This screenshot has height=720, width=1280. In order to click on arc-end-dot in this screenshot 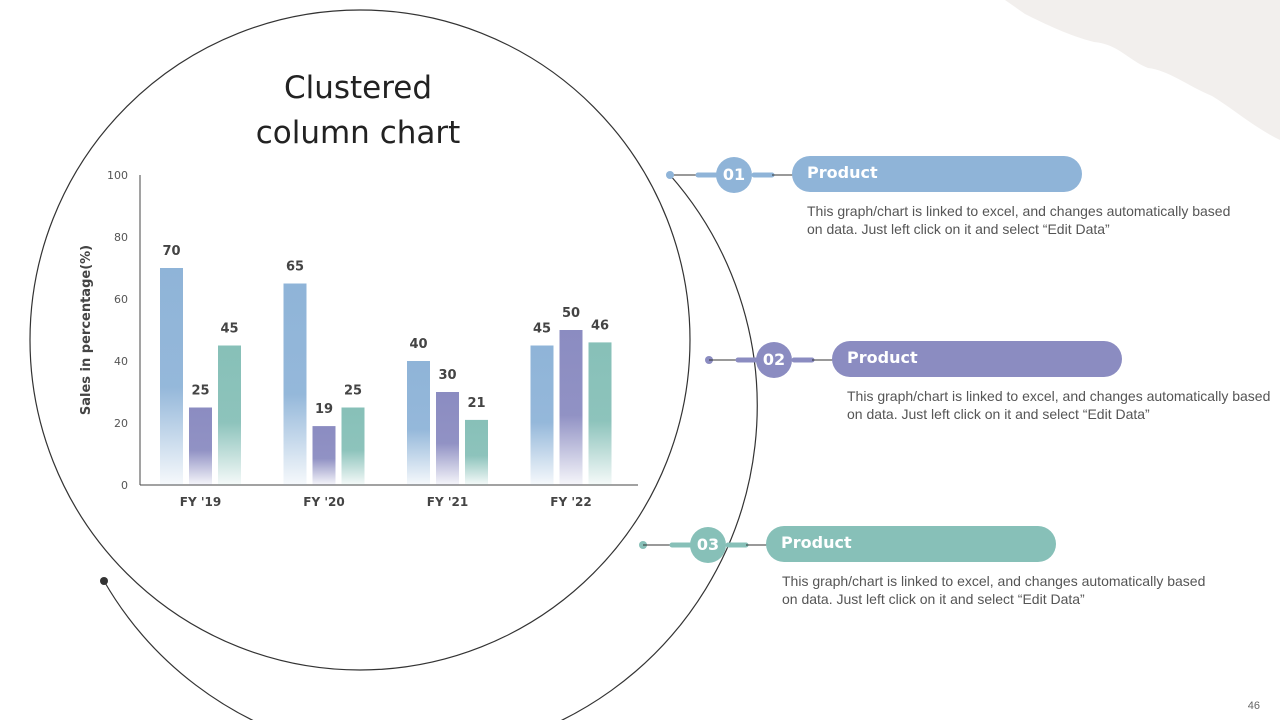, I will do `click(104, 581)`.